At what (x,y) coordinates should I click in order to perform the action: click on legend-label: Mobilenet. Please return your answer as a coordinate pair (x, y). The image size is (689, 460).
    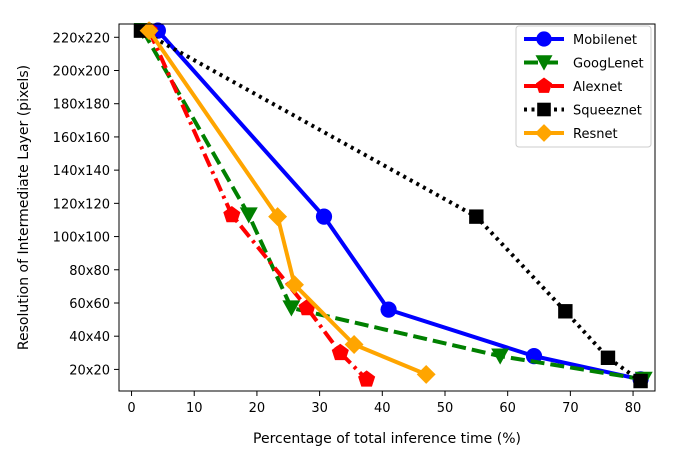
    Looking at the image, I should click on (605, 40).